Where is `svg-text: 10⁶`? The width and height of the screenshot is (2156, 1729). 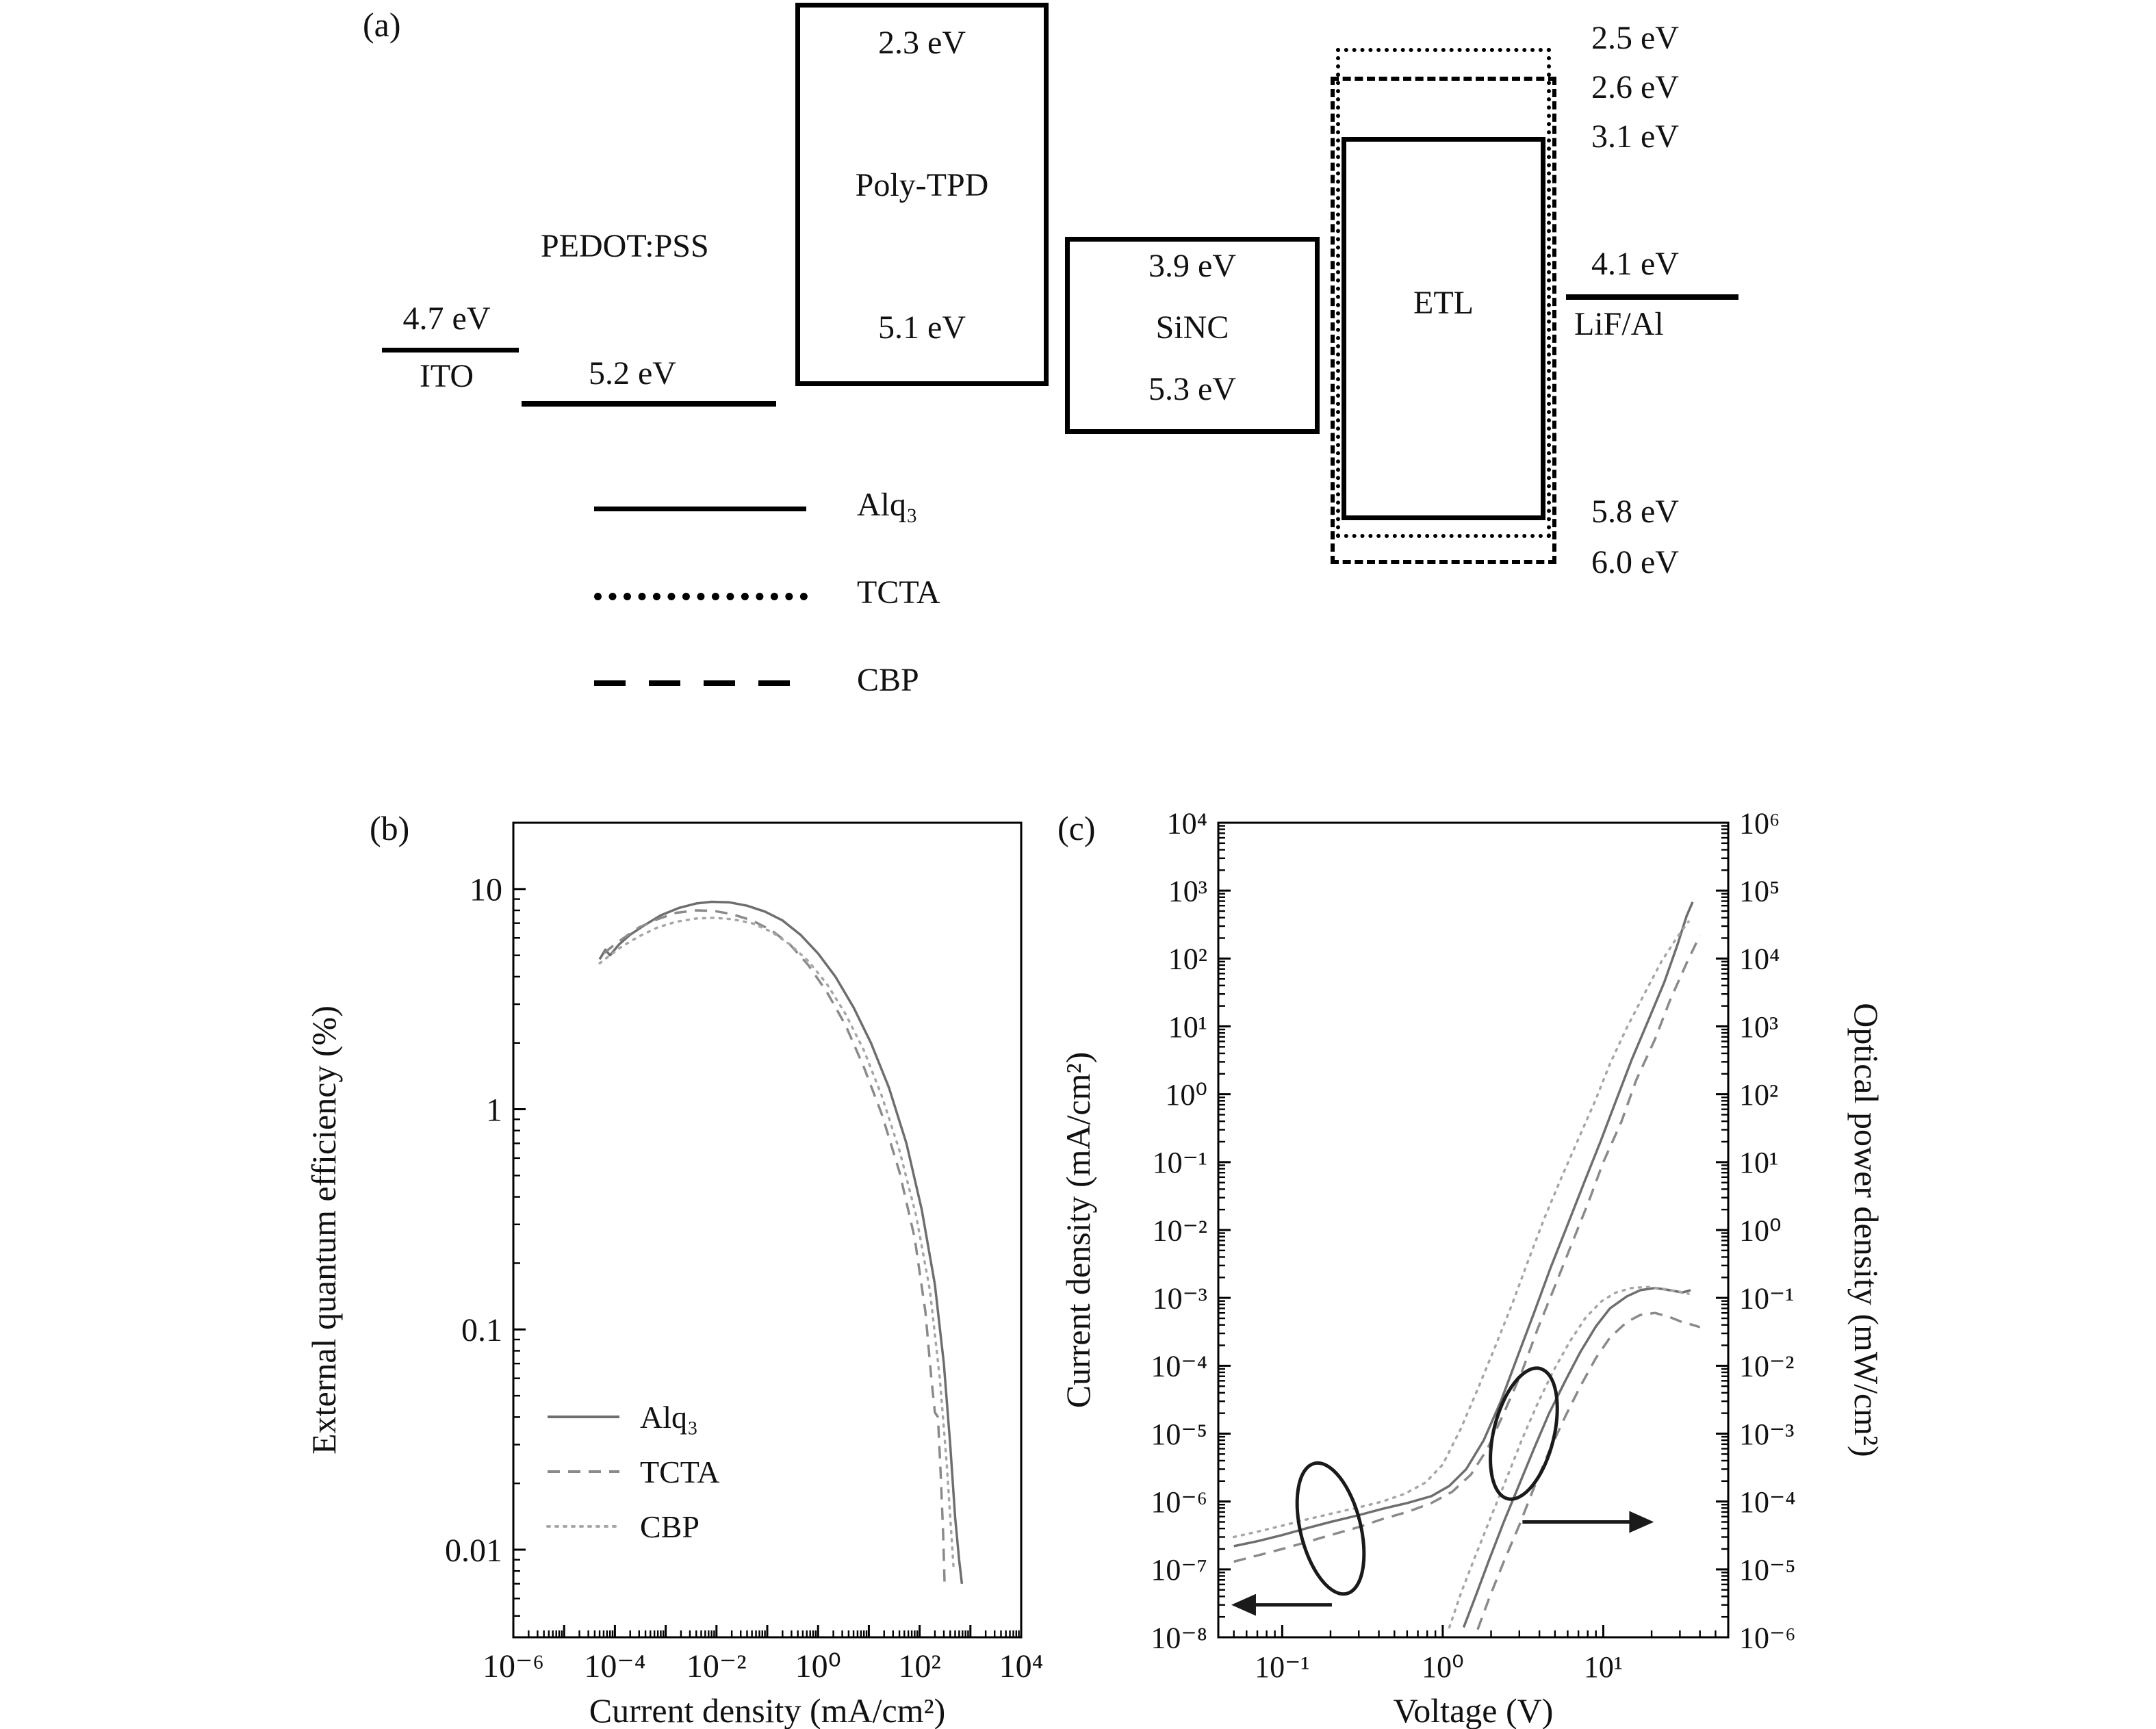
svg-text: 10⁶ is located at coordinates (1759, 823).